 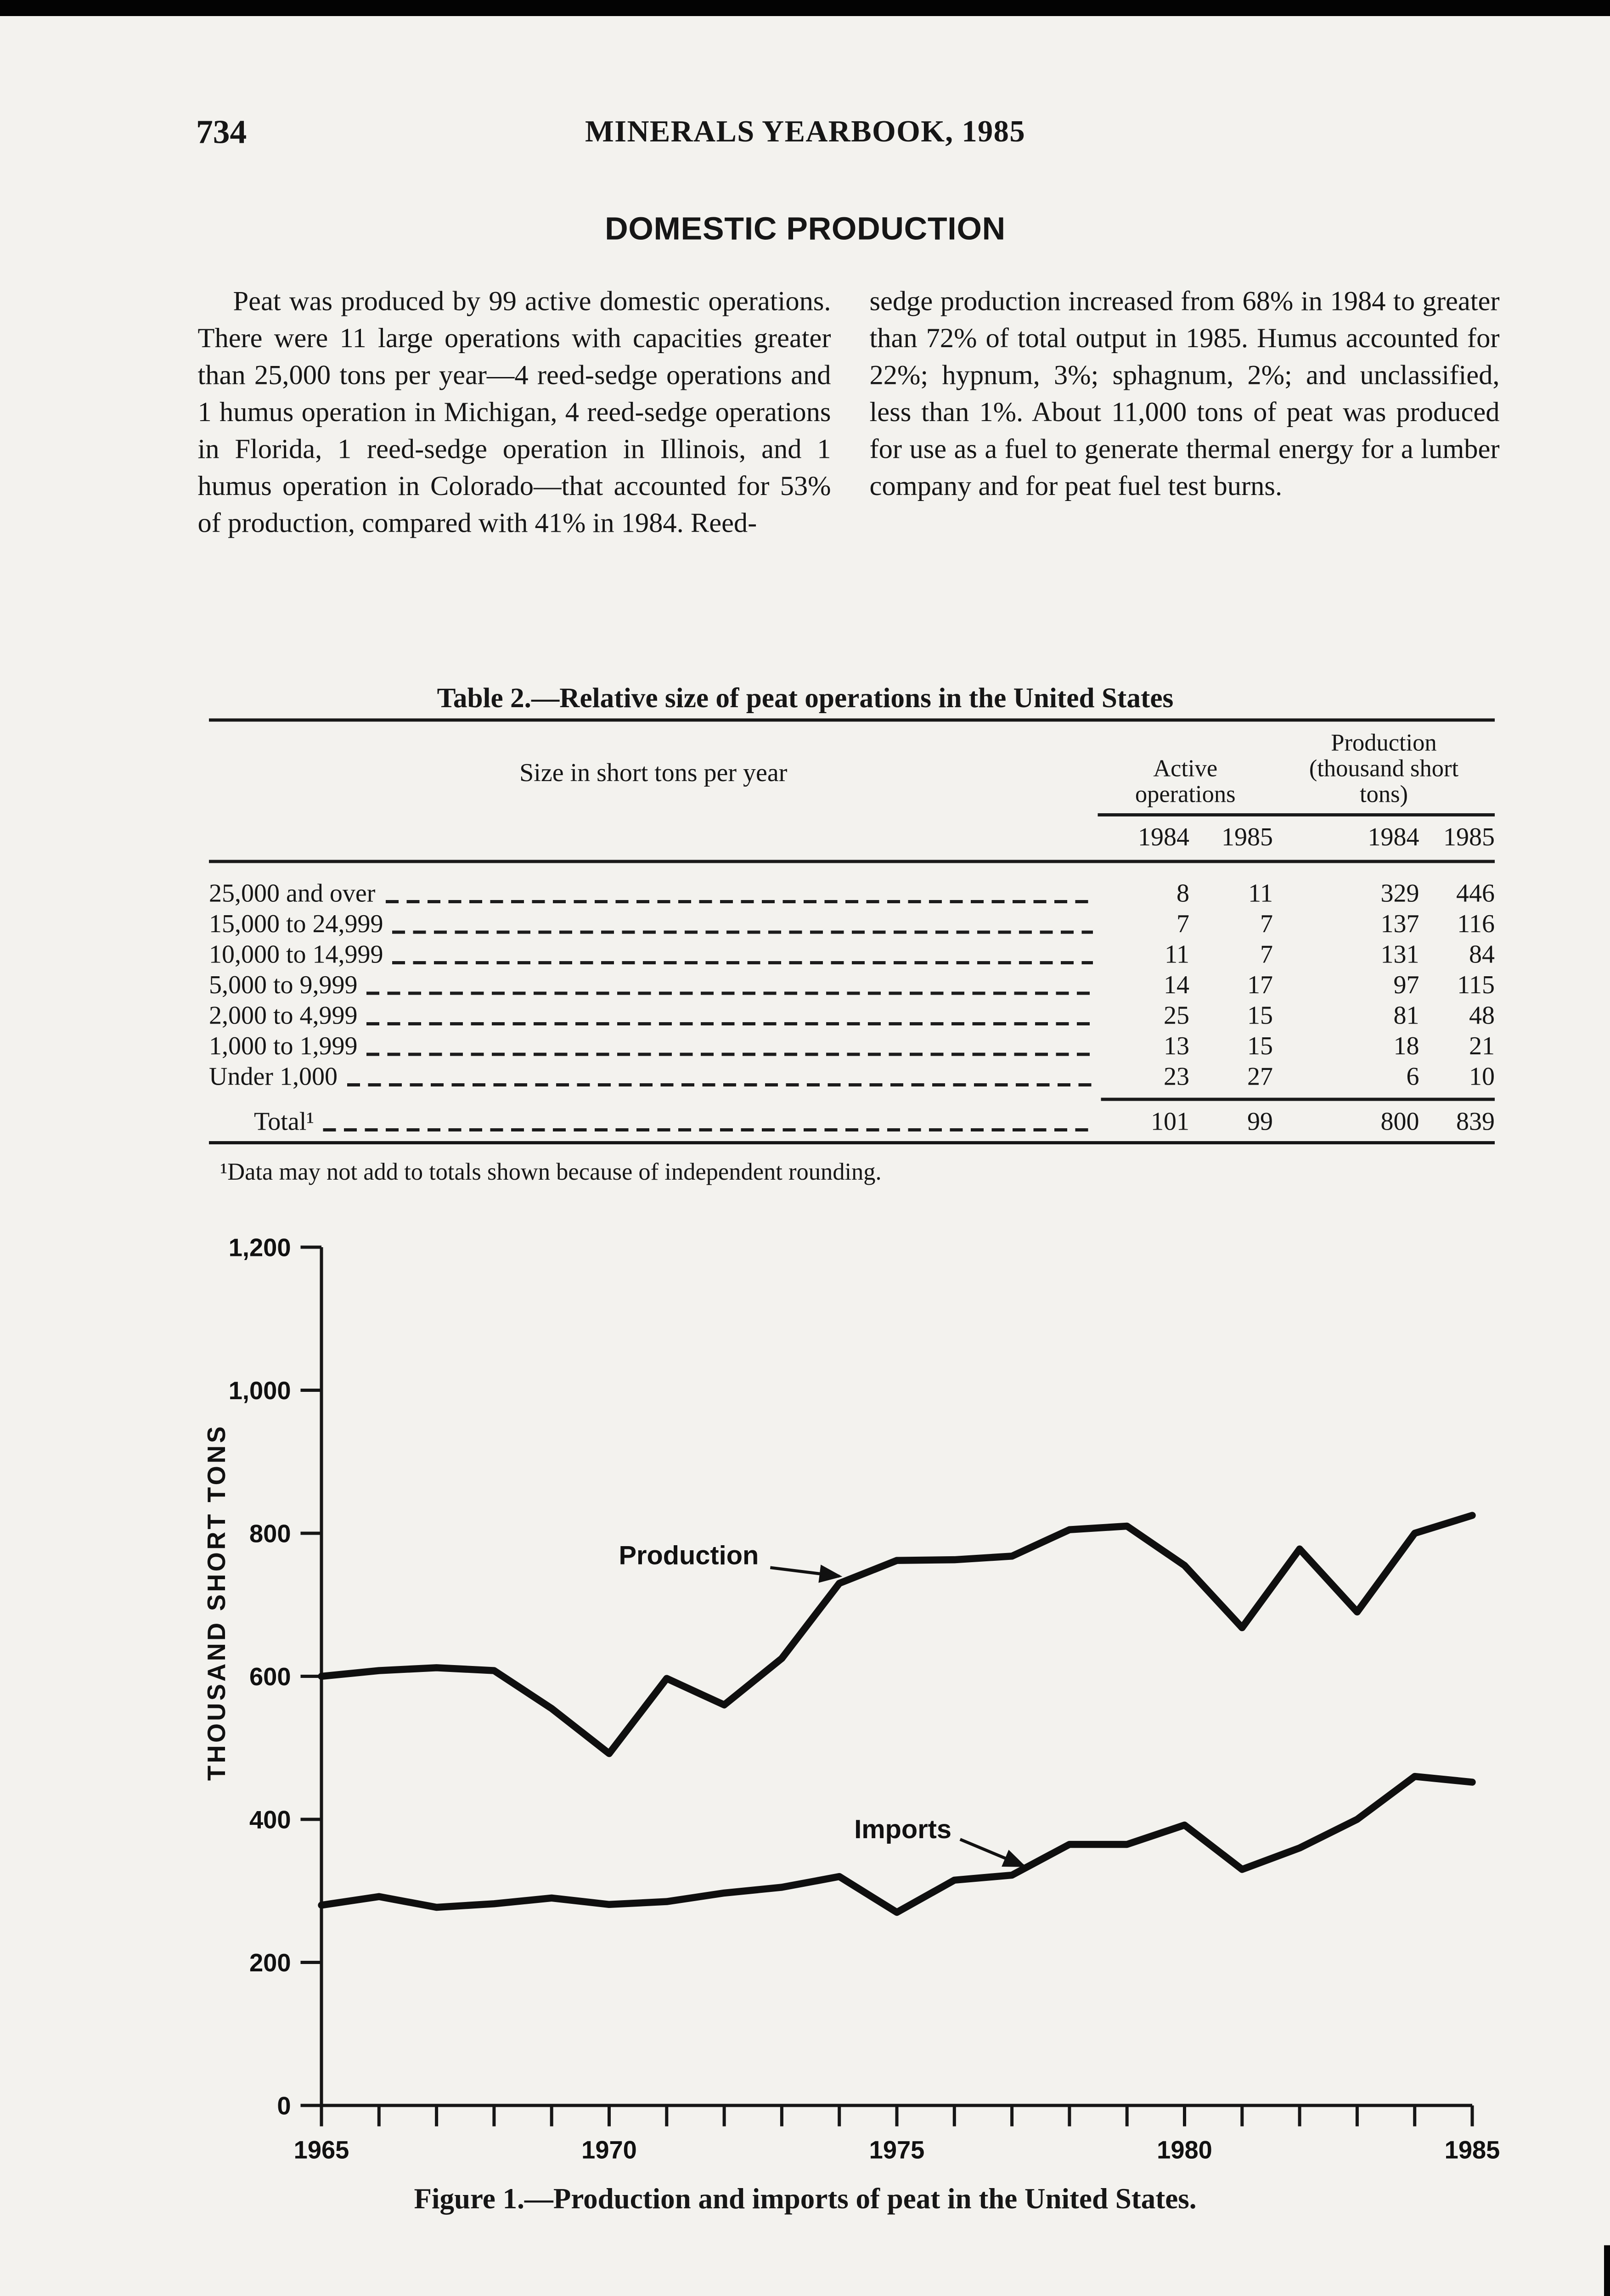 What do you see at coordinates (1176, 1078) in the screenshot?
I see `cell-value: 23` at bounding box center [1176, 1078].